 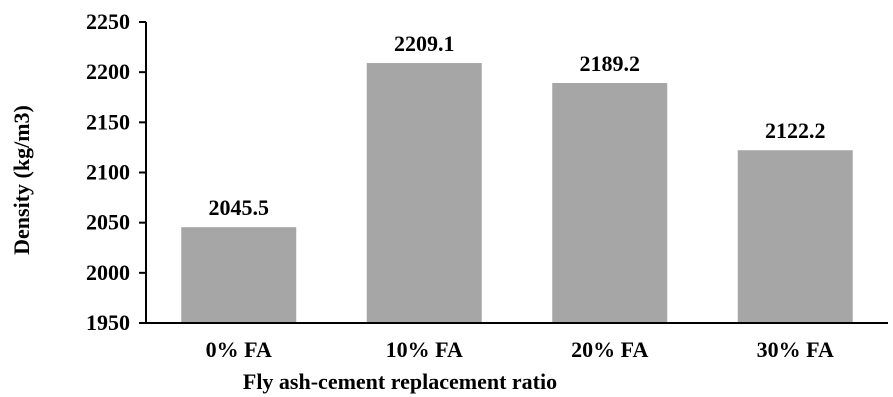 I want to click on y-tick-label: 2150, so click(x=108, y=121).